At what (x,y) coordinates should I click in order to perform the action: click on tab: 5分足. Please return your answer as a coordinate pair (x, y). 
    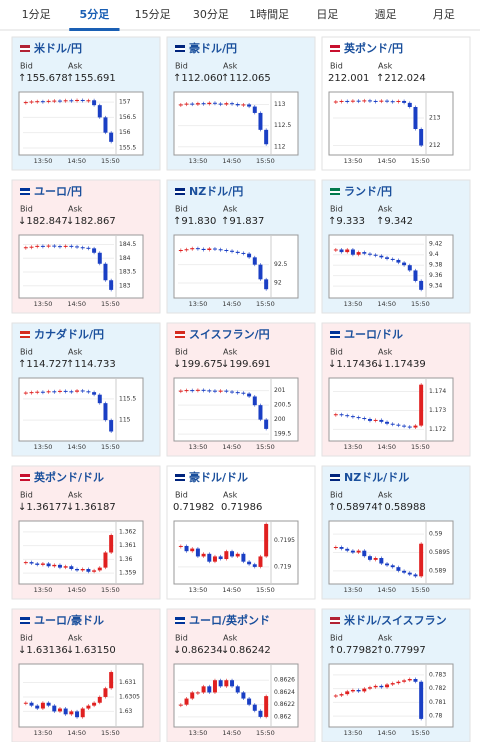
    Looking at the image, I should click on (95, 14).